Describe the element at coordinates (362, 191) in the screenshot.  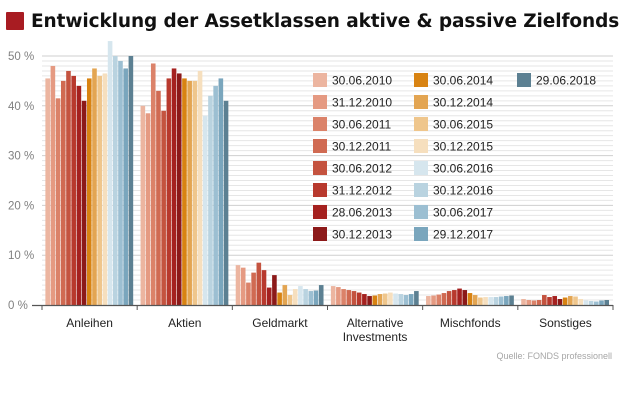
I see `legend-label: 31.12.2012` at that location.